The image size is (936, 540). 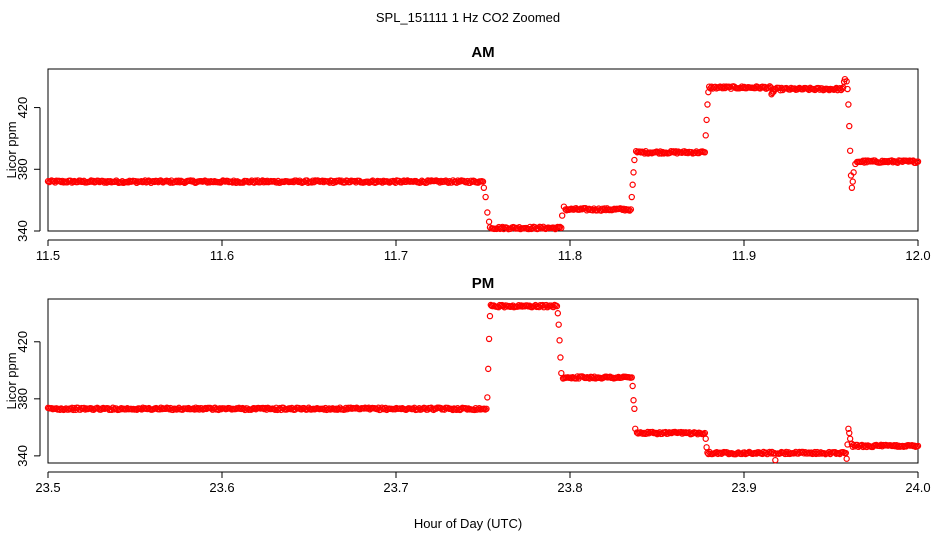 What do you see at coordinates (917, 255) in the screenshot?
I see `am-x-tick-label: 12.0` at bounding box center [917, 255].